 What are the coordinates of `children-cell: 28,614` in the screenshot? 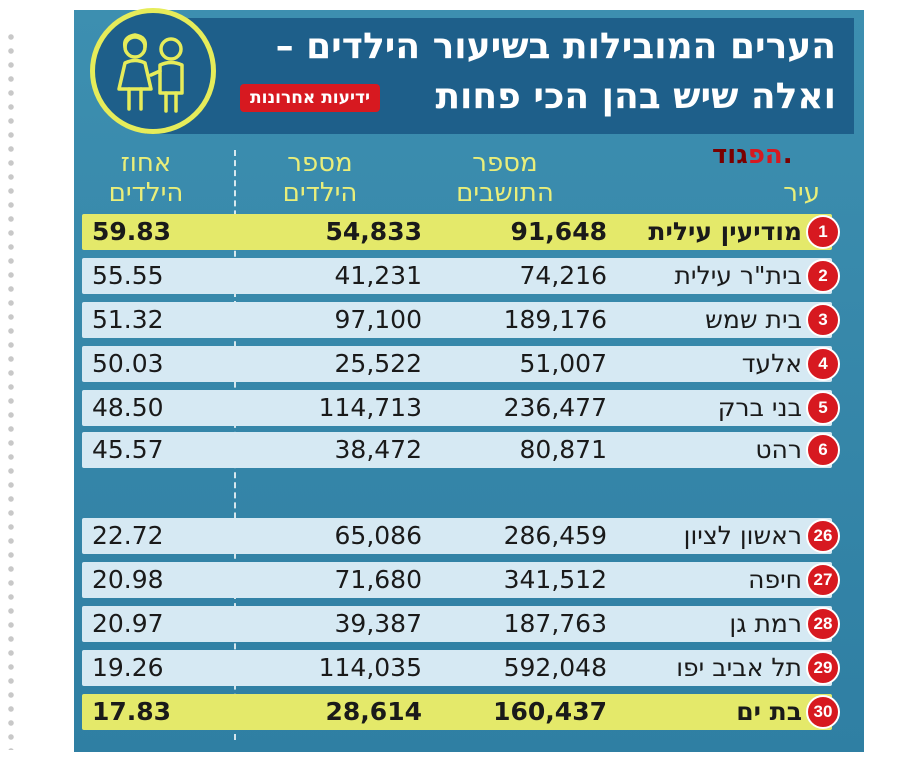 It's located at (373, 711).